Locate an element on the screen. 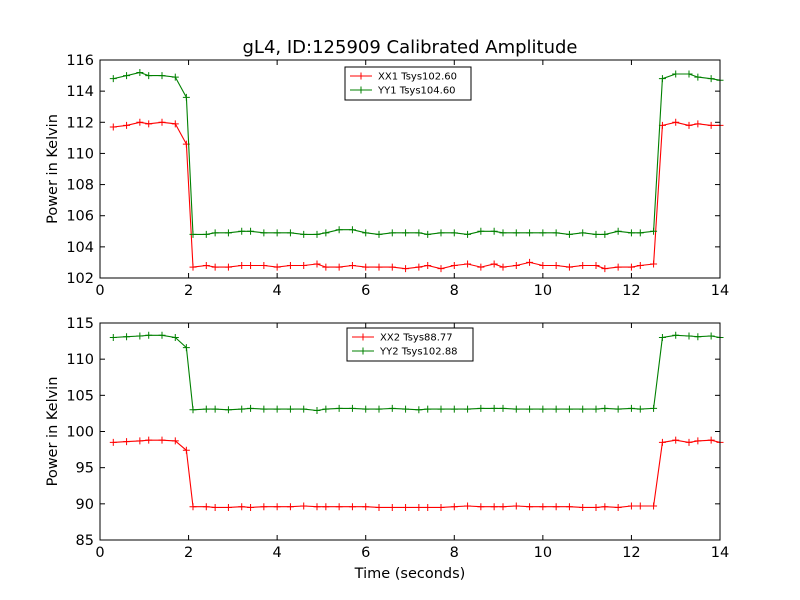 This screenshot has height=600, width=800. legend: XX1 Tsys102.60 YY1 Tsys104.60 is located at coordinates (408, 83).